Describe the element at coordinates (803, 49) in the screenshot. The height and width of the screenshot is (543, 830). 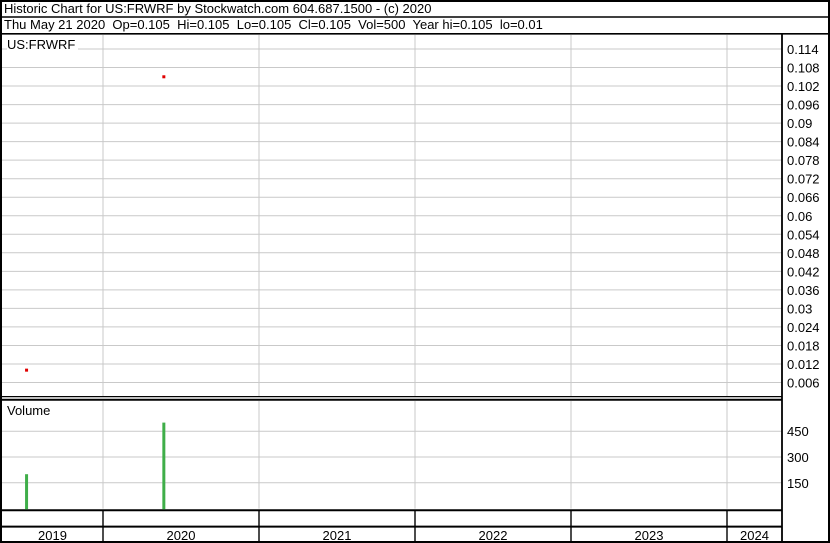
I see `price-axis-label: 0.114` at that location.